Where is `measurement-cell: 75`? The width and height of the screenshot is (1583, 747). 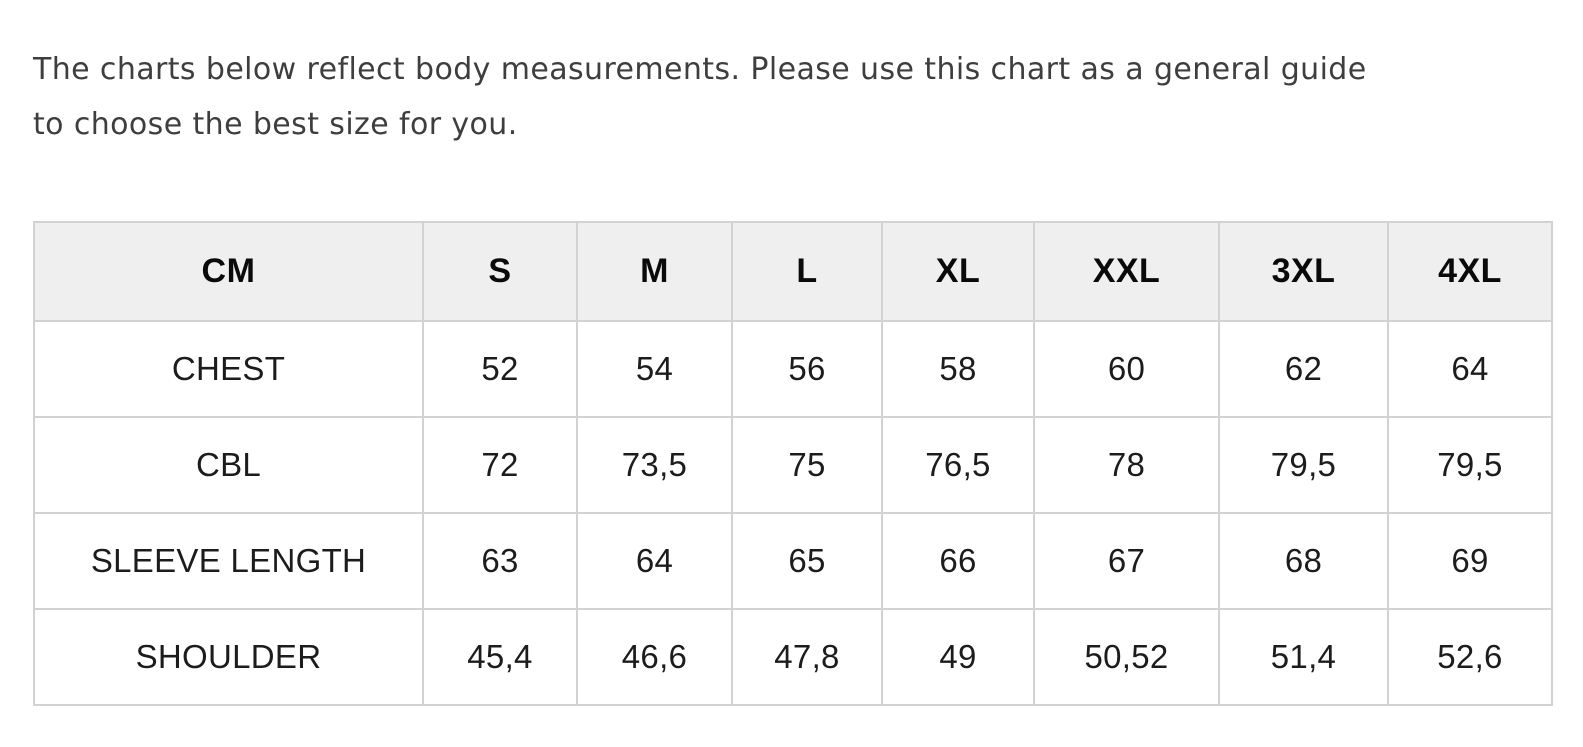
measurement-cell: 75 is located at coordinates (807, 465).